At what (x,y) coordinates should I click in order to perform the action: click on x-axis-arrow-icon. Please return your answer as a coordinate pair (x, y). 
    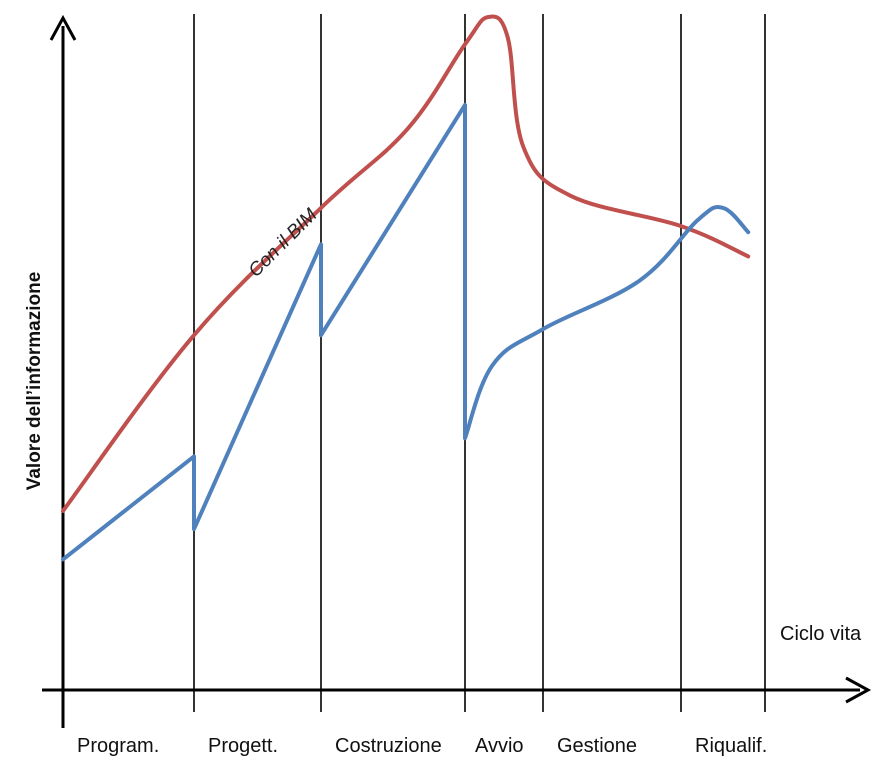
    Looking at the image, I should click on (858, 690).